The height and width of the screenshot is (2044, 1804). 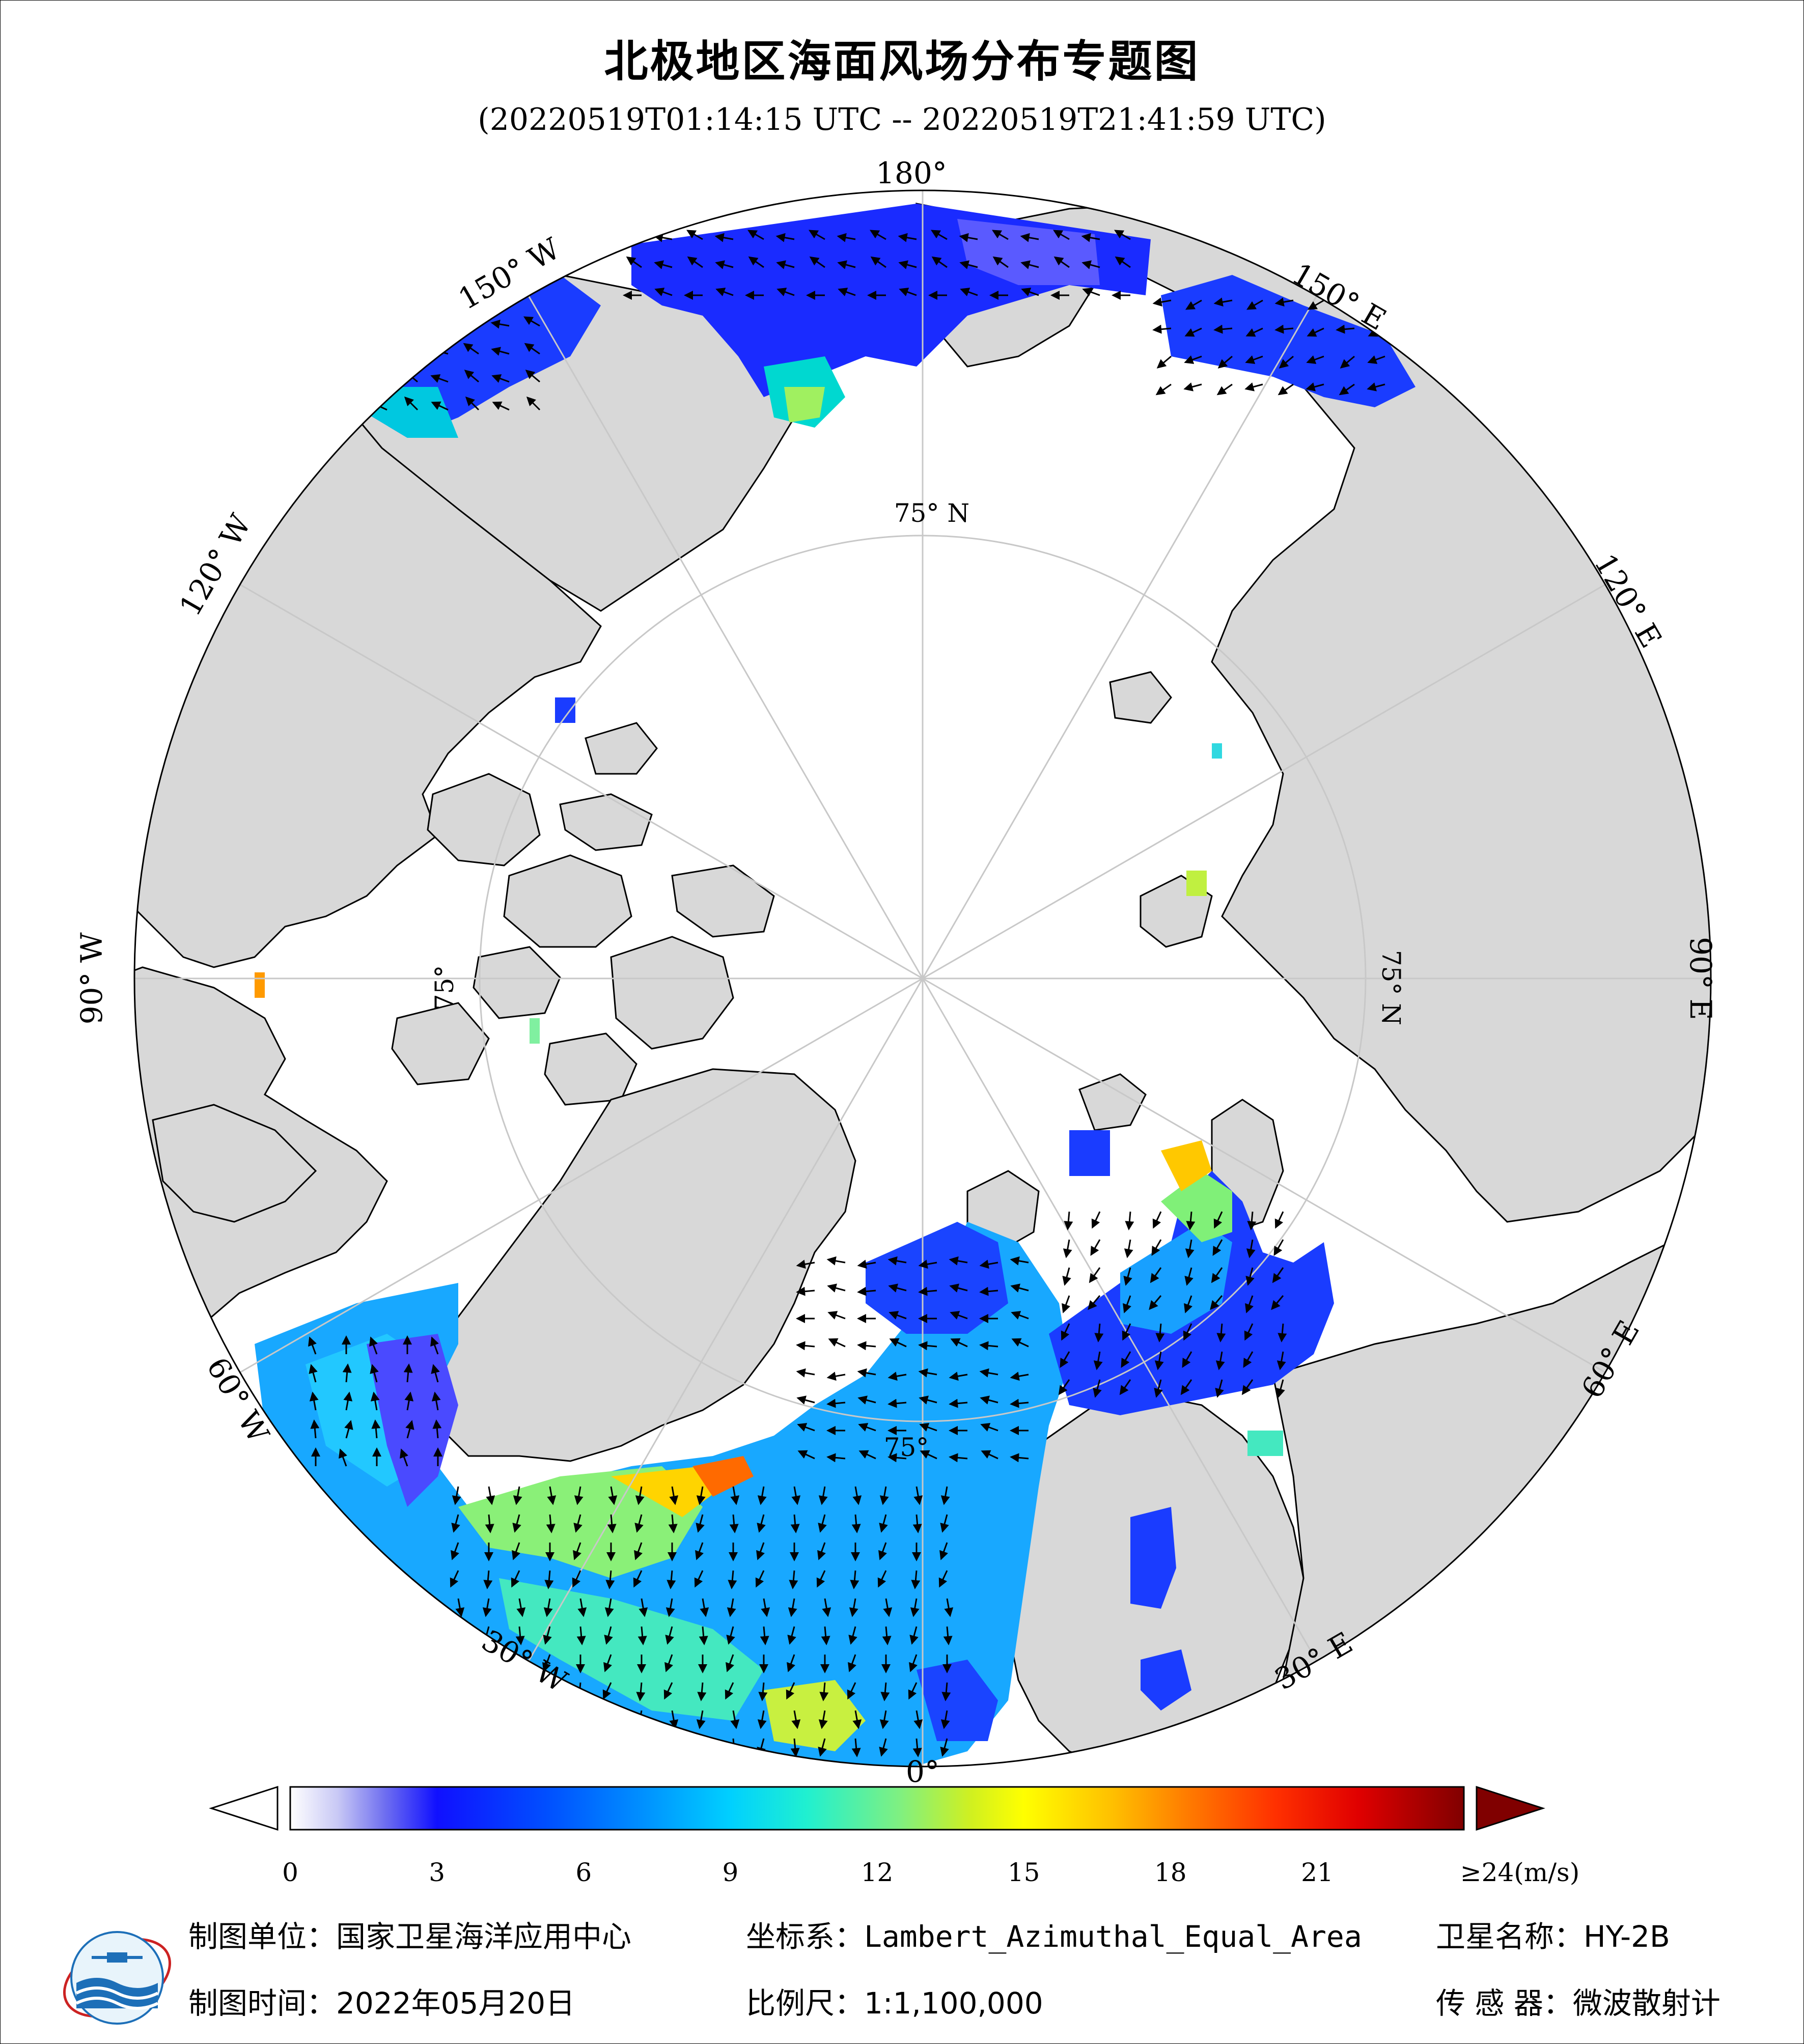 I want to click on colorbar-tick-label: 21, so click(x=1317, y=1872).